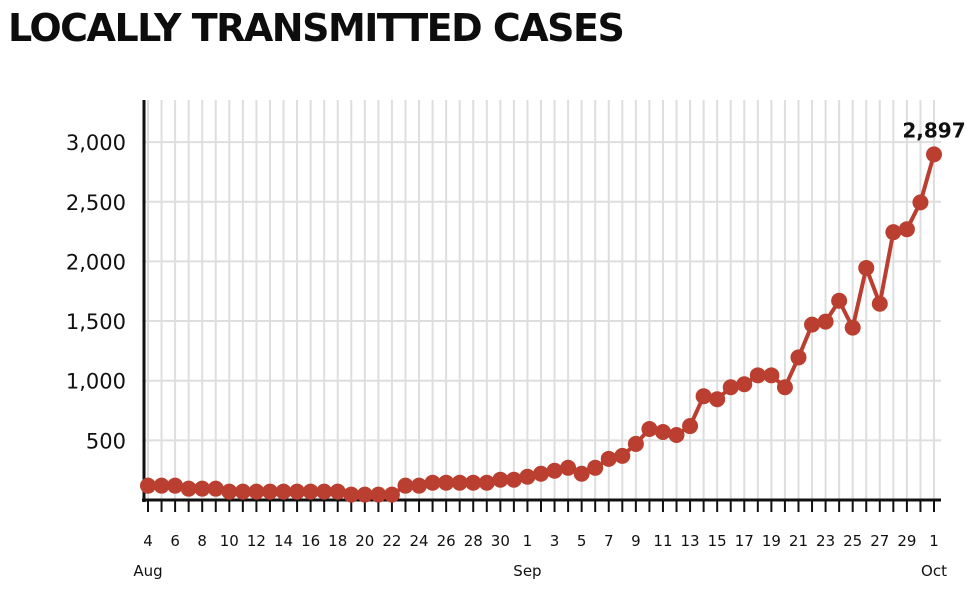  I want to click on month-label: Oct, so click(934, 571).